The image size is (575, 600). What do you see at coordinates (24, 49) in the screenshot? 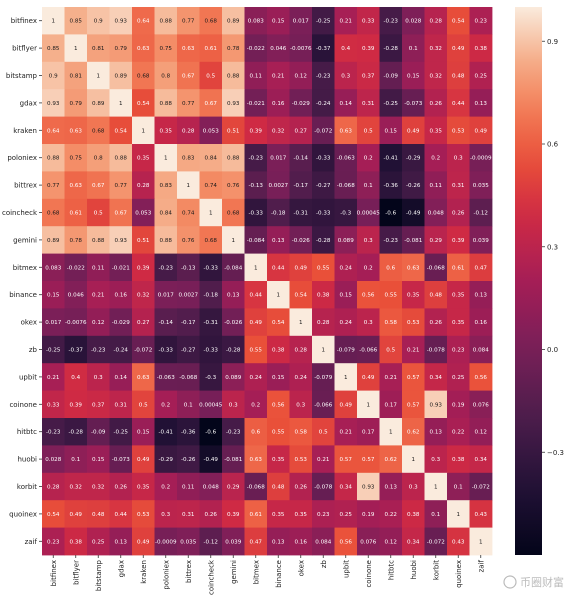
I see `row-label: bitflyer` at bounding box center [24, 49].